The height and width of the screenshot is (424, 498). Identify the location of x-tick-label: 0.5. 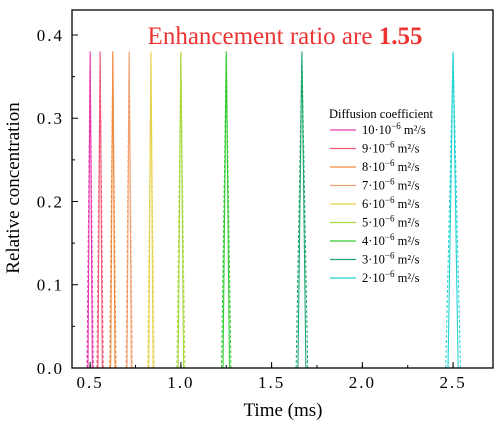
(90, 382).